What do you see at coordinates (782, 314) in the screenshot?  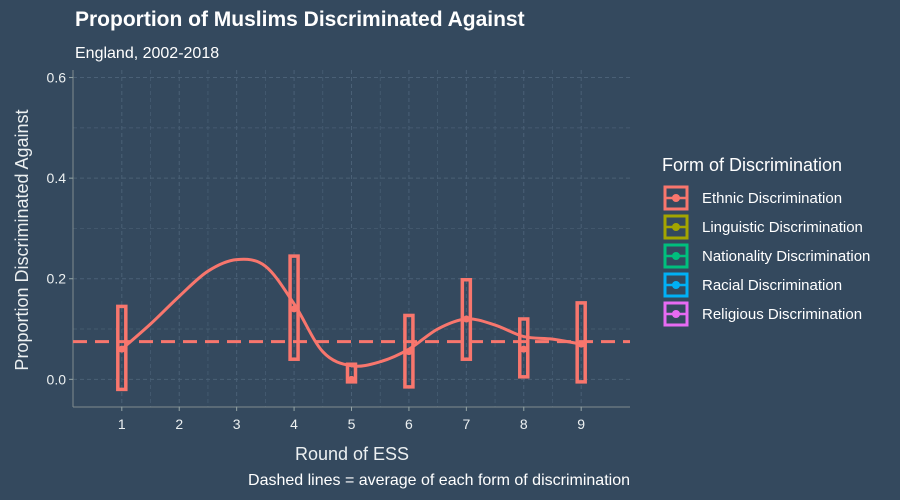 I see `legend-label: Religious Discrimination` at bounding box center [782, 314].